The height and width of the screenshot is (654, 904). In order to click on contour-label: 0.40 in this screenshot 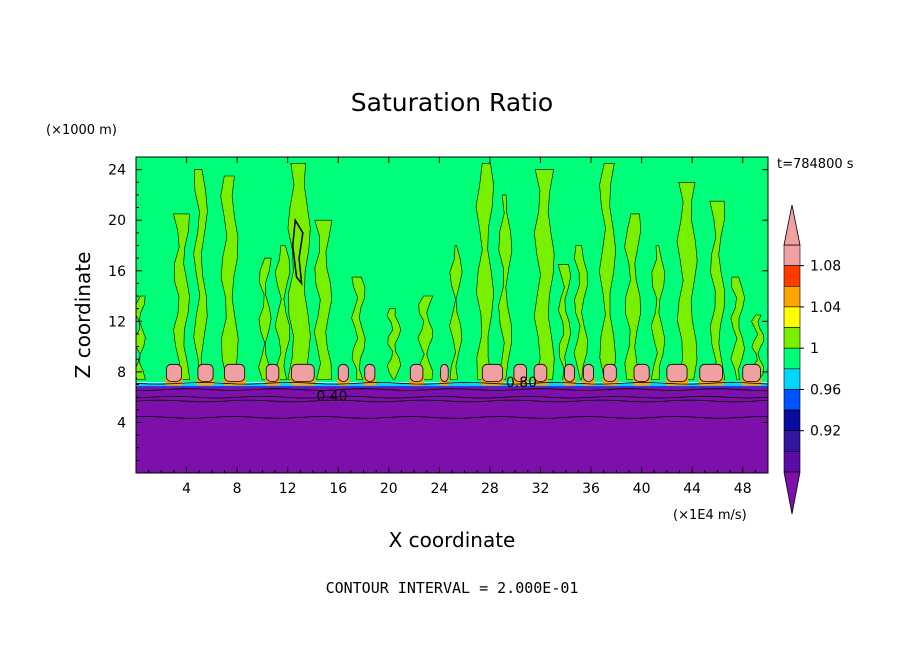, I will do `click(331, 397)`.